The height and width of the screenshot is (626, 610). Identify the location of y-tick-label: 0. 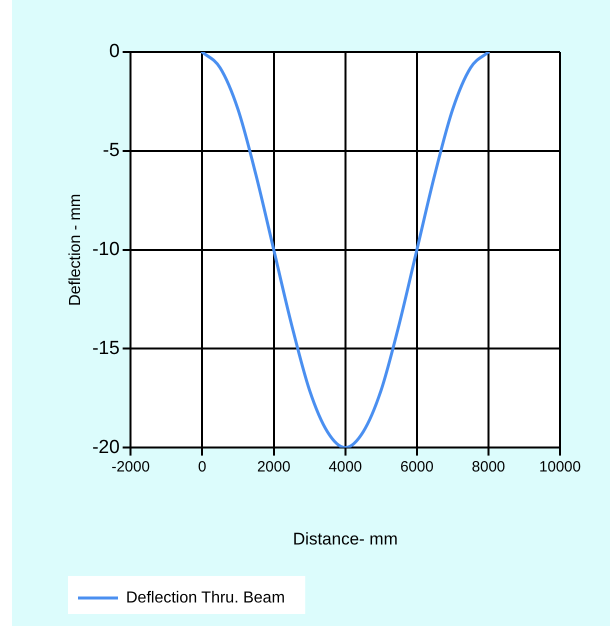
(114, 51).